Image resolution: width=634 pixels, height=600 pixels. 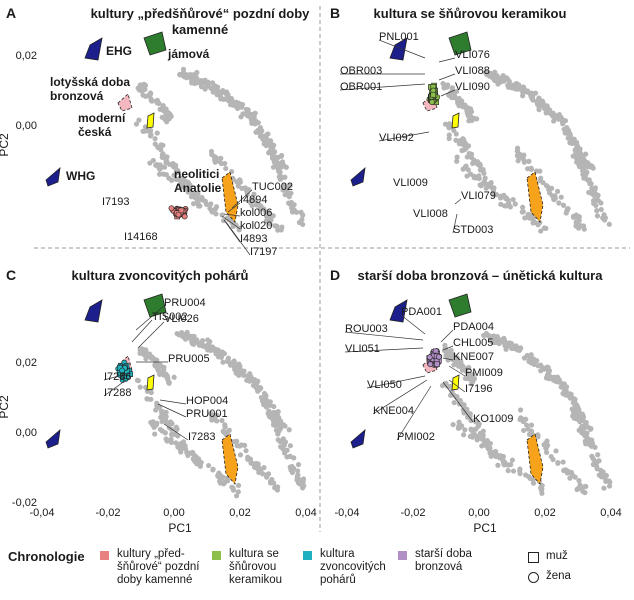 I want to click on sample-label: I7283, so click(x=202, y=437).